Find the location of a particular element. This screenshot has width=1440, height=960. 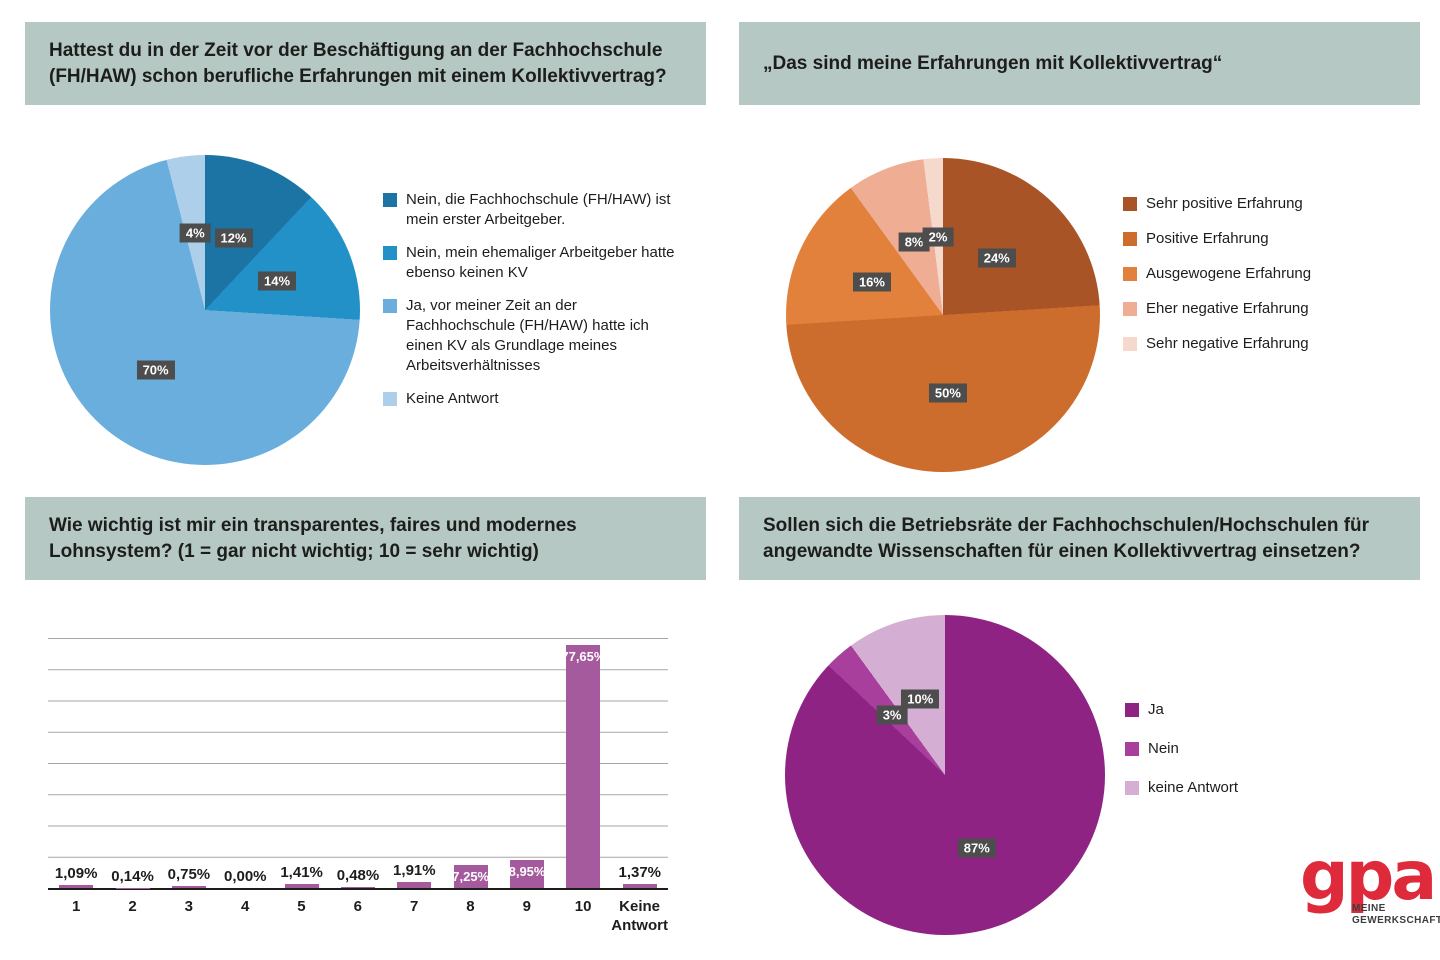

legend-item: Sehr negative Erfahrung is located at coordinates (1273, 344).